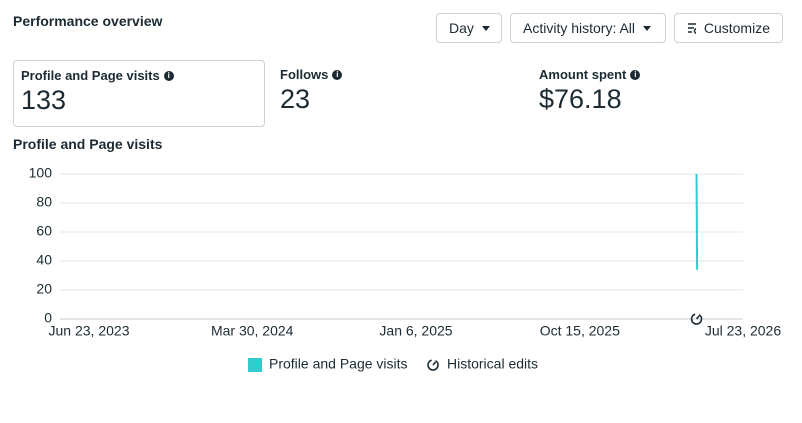 The width and height of the screenshot is (802, 423). Describe the element at coordinates (44, 202) in the screenshot. I see `y-tick-label: 80` at that location.